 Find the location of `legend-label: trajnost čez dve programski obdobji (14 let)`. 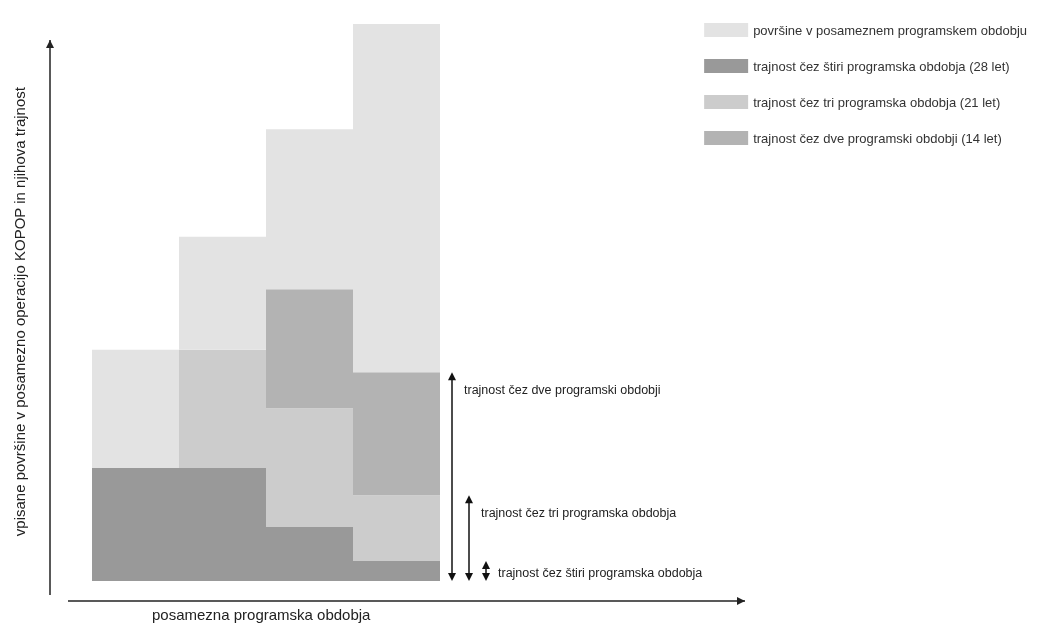

legend-label: trajnost čez dve programski obdobji (14 let) is located at coordinates (877, 138).